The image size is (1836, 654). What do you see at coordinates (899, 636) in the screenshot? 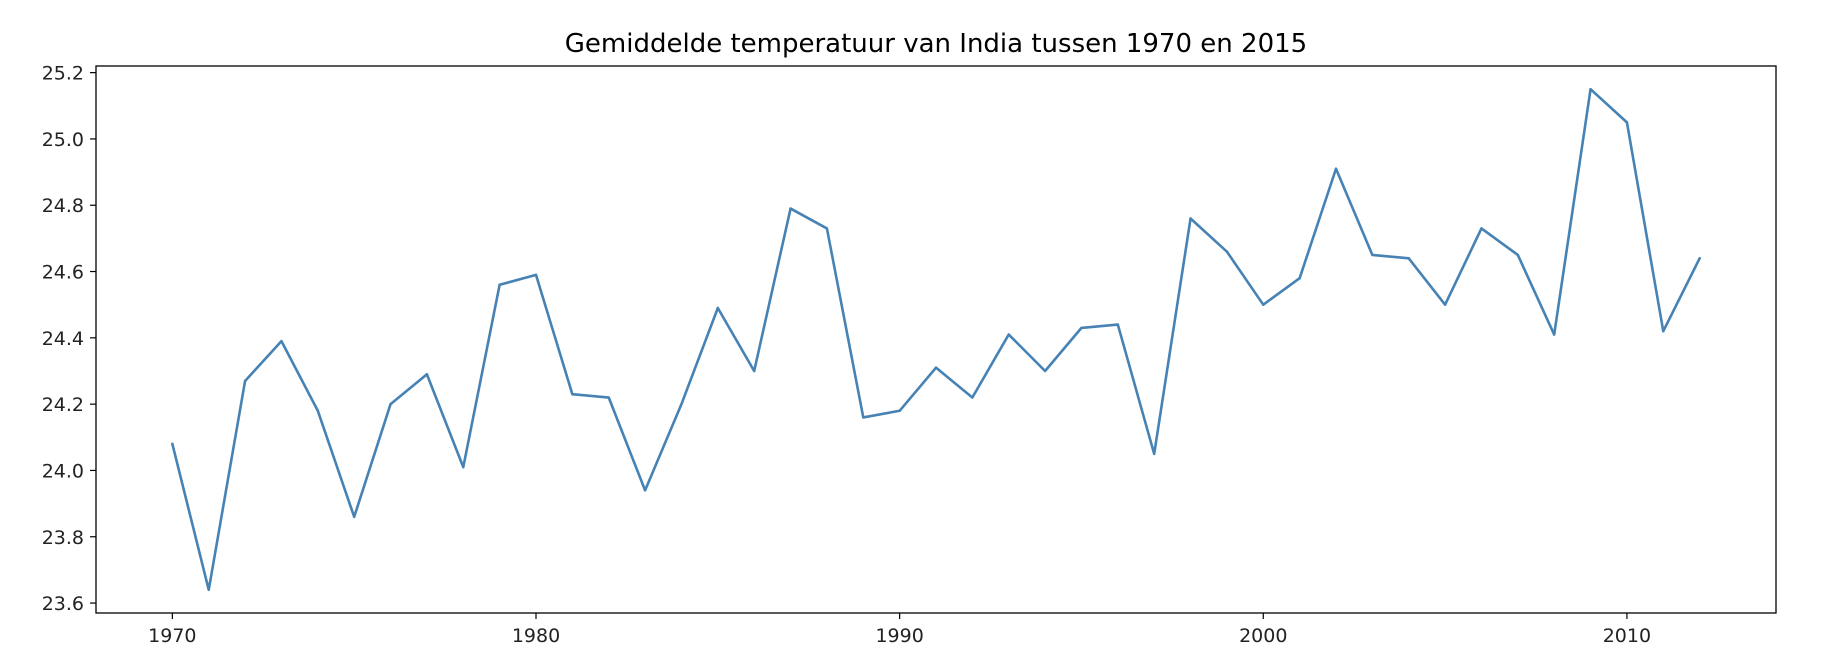
I see `x-tick-label: 1990` at bounding box center [899, 636].